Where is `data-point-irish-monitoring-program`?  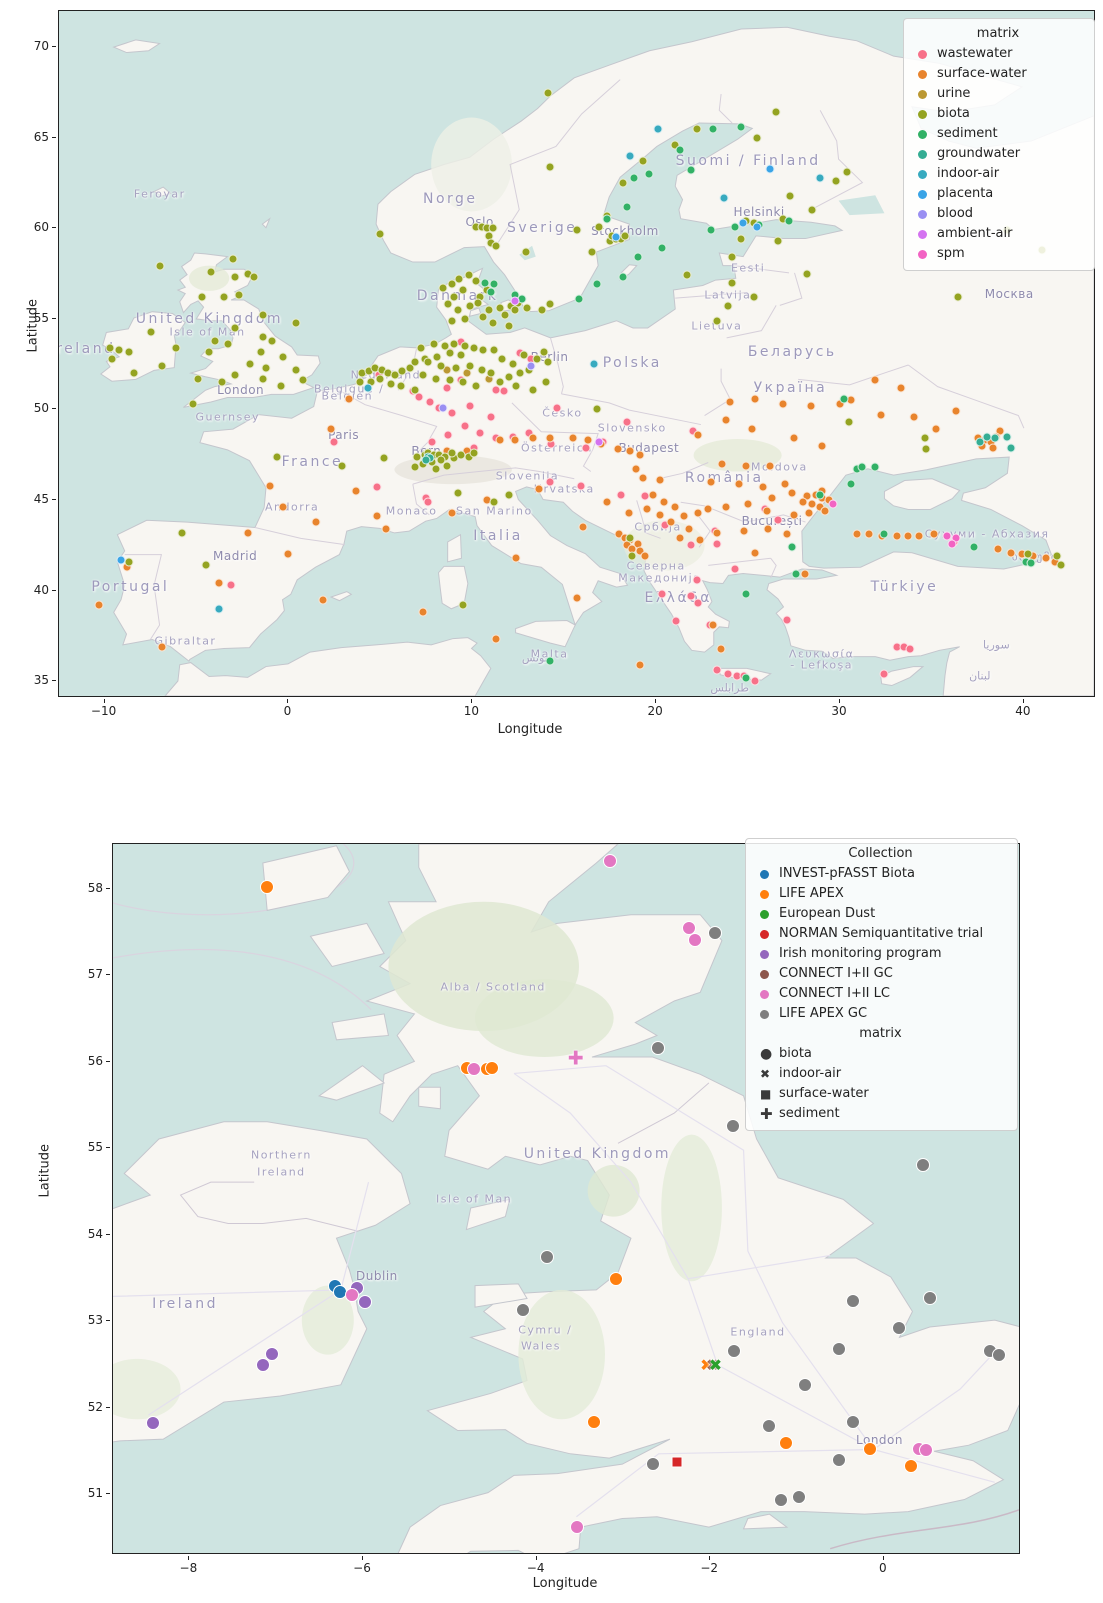 data-point-irish-monitoring-program is located at coordinates (364, 1302).